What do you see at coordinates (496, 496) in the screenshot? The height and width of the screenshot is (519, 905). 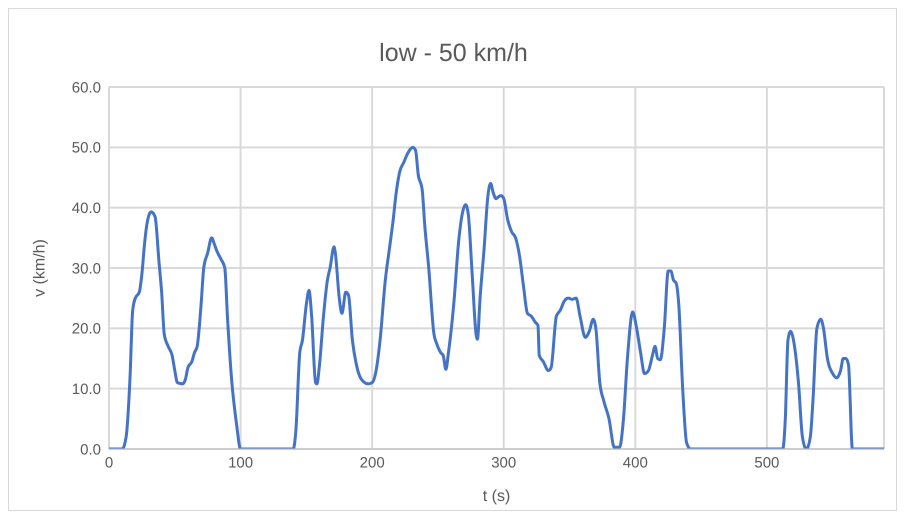 I see `x-axis-title: t (s)` at bounding box center [496, 496].